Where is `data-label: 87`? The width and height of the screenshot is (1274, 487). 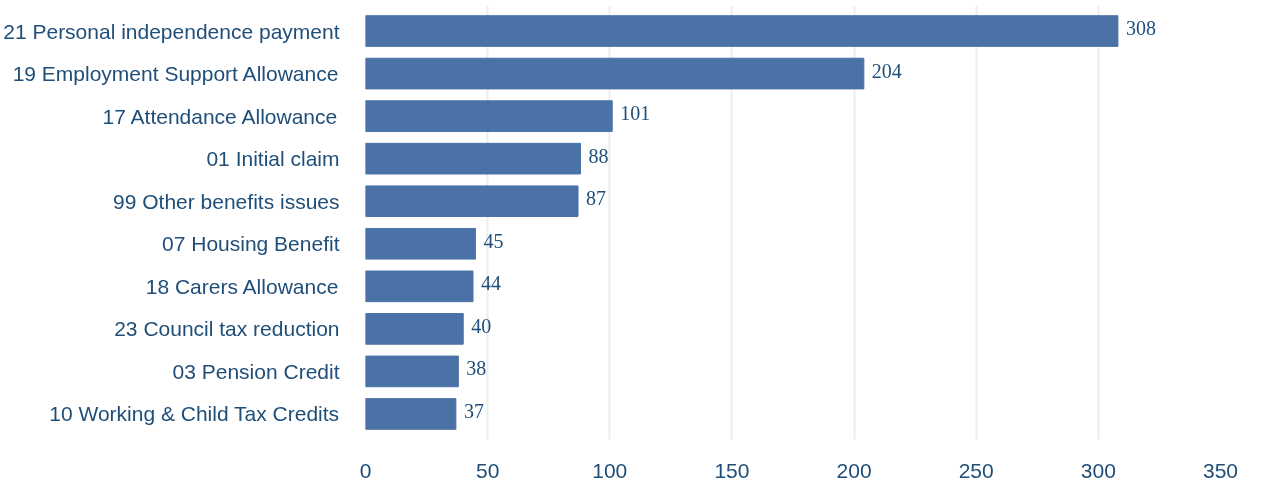
data-label: 87 is located at coordinates (596, 198).